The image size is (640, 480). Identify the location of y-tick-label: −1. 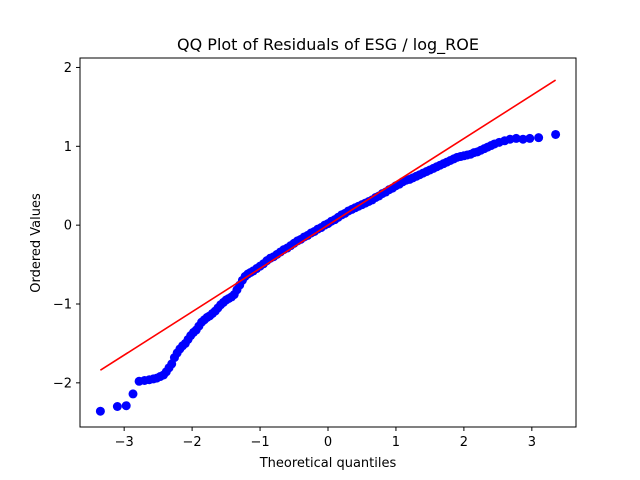
(62, 305).